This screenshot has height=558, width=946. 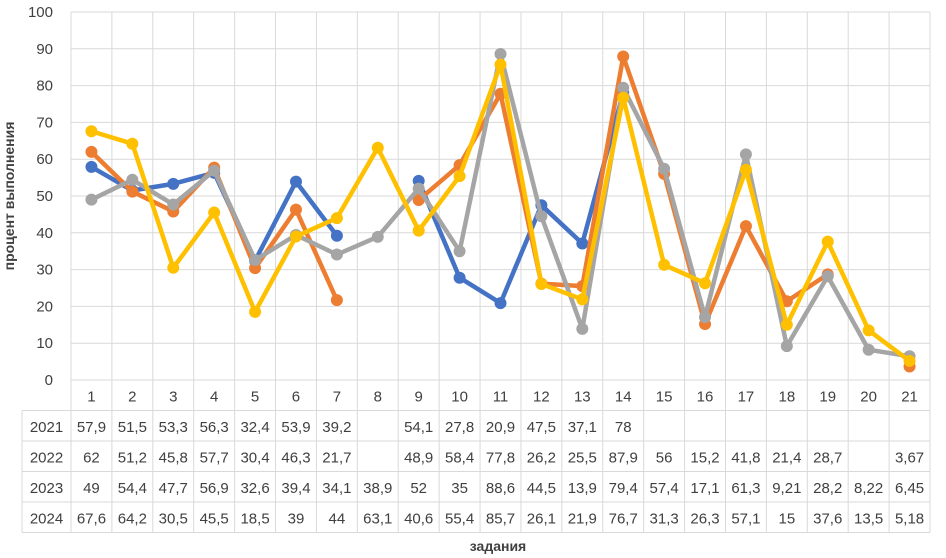 I want to click on data-table-cell: 77,8, so click(x=500, y=457).